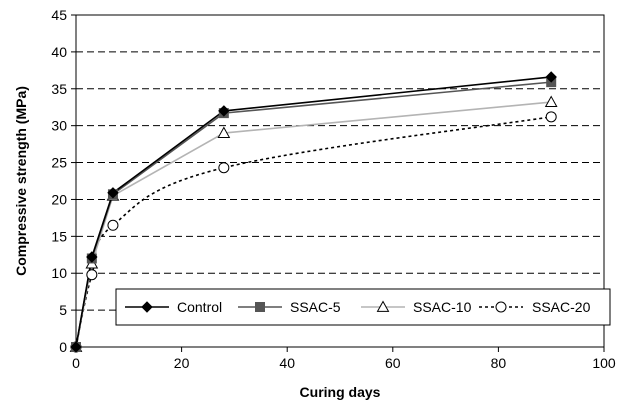 The image size is (628, 405). What do you see at coordinates (21, 181) in the screenshot?
I see `y-axis-title: Compressive strength (MPa)` at bounding box center [21, 181].